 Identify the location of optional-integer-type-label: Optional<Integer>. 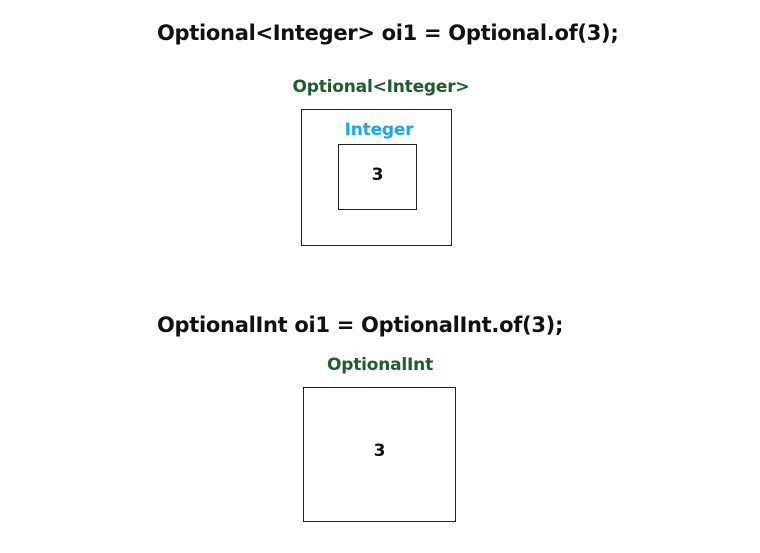
(381, 87).